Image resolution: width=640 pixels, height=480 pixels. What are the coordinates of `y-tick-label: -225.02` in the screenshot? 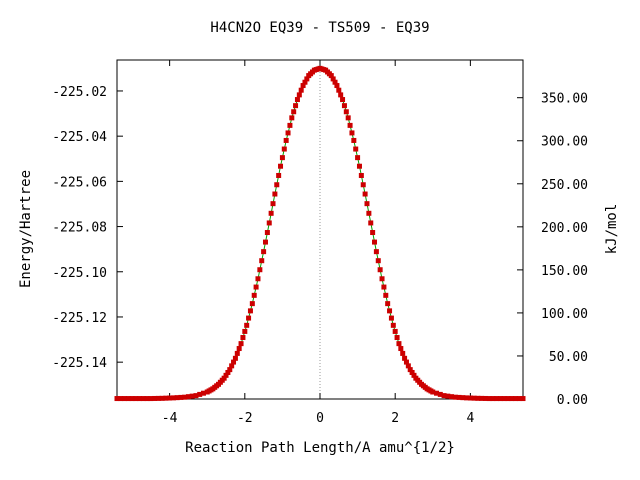 It's located at (79, 92).